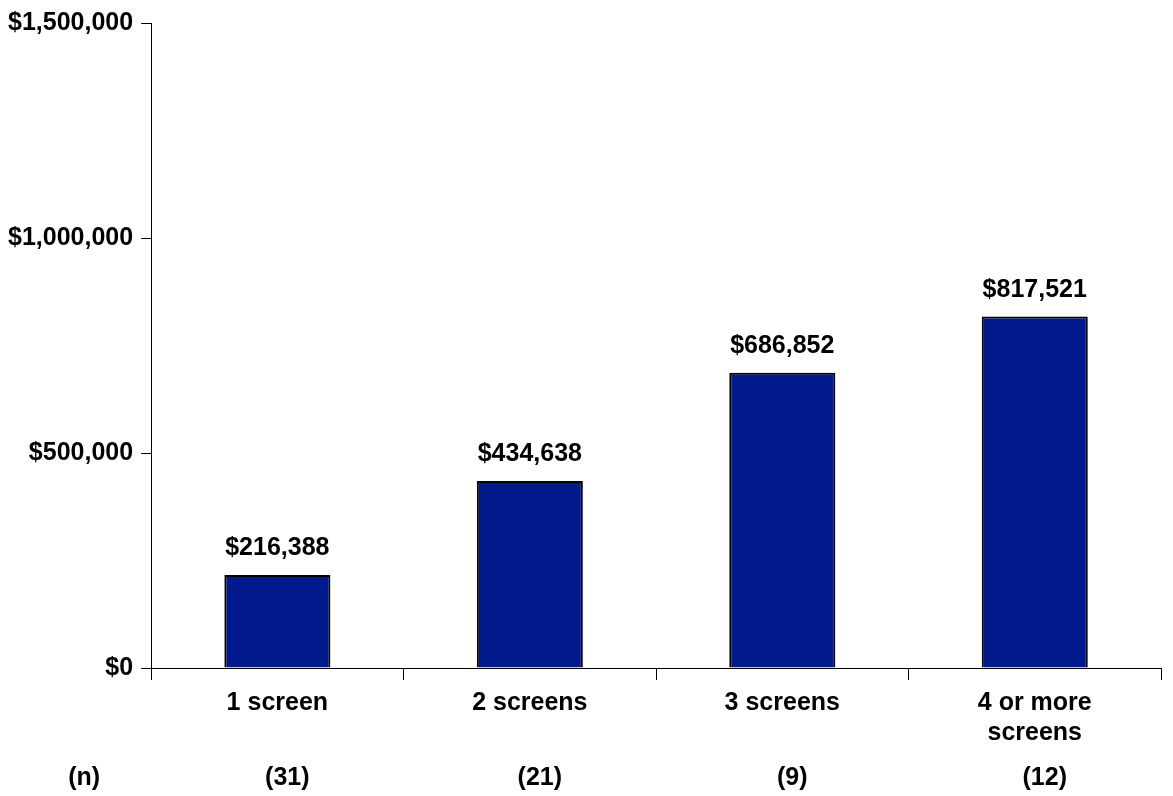 This screenshot has width=1173, height=796. Describe the element at coordinates (277, 546) in the screenshot. I see `data-label: $216,388` at that location.